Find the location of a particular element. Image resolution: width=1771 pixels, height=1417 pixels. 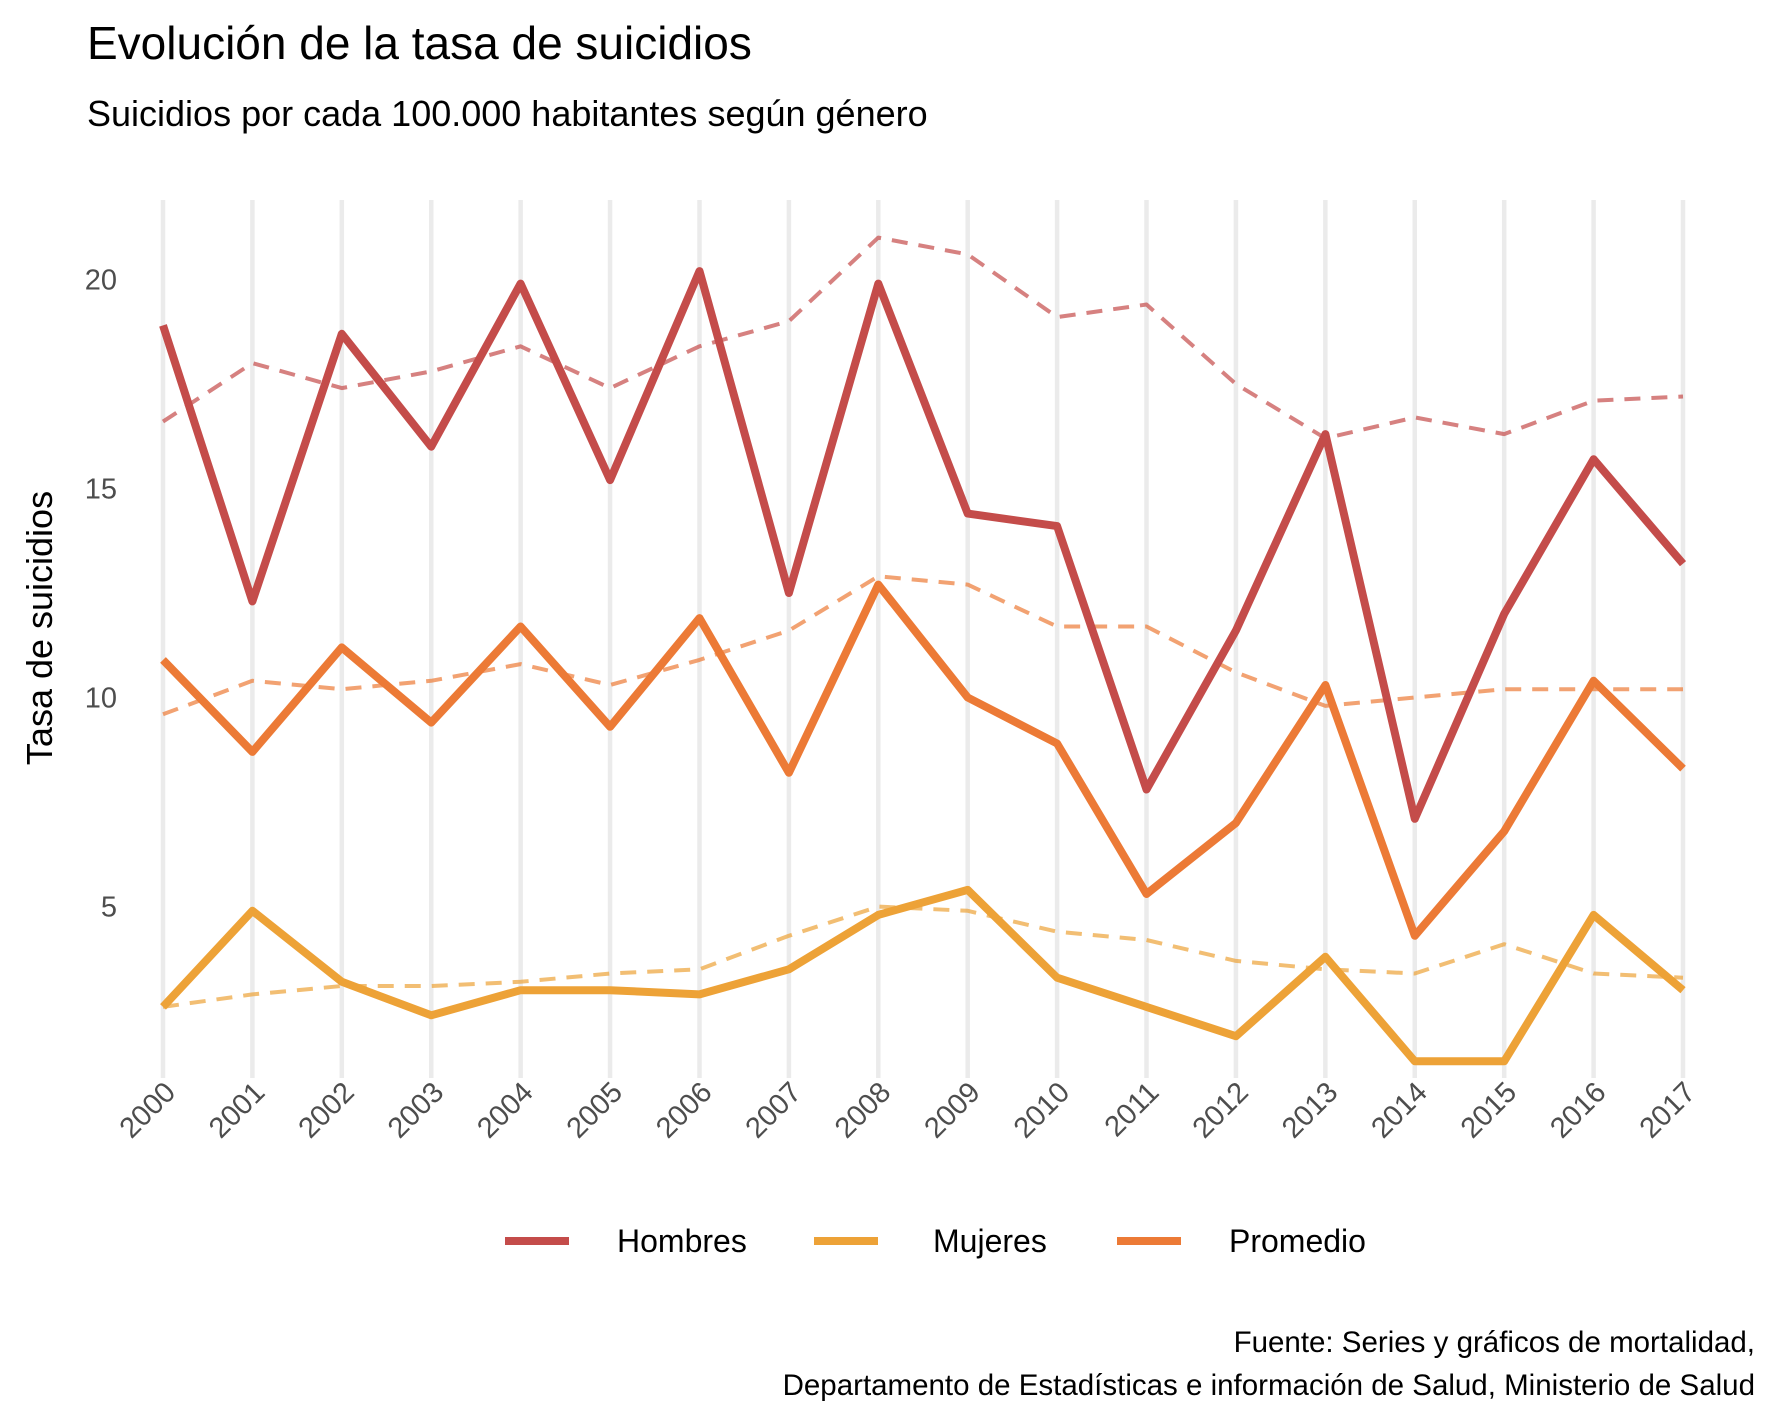

x-tick-label-2004: 2004 is located at coordinates (505, 1110).